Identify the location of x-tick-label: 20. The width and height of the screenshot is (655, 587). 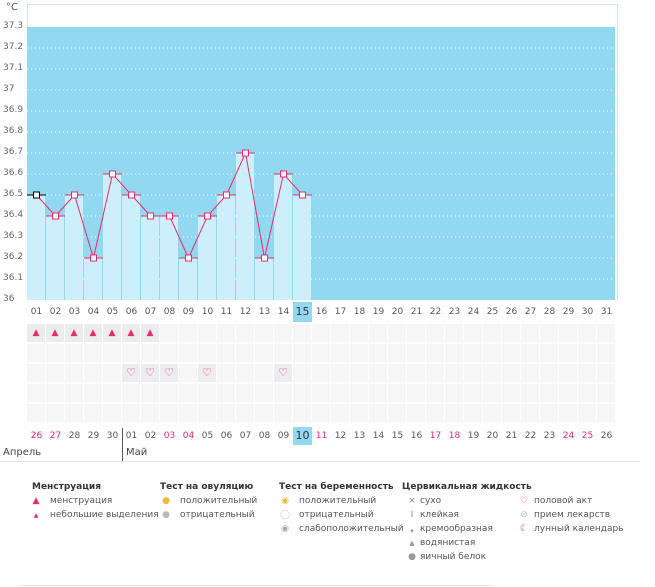
(397, 312).